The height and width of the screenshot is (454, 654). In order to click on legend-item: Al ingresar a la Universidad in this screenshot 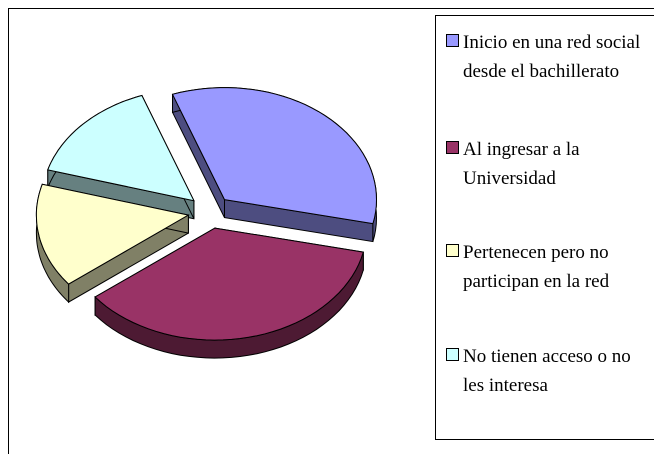, I will do `click(548, 164)`.